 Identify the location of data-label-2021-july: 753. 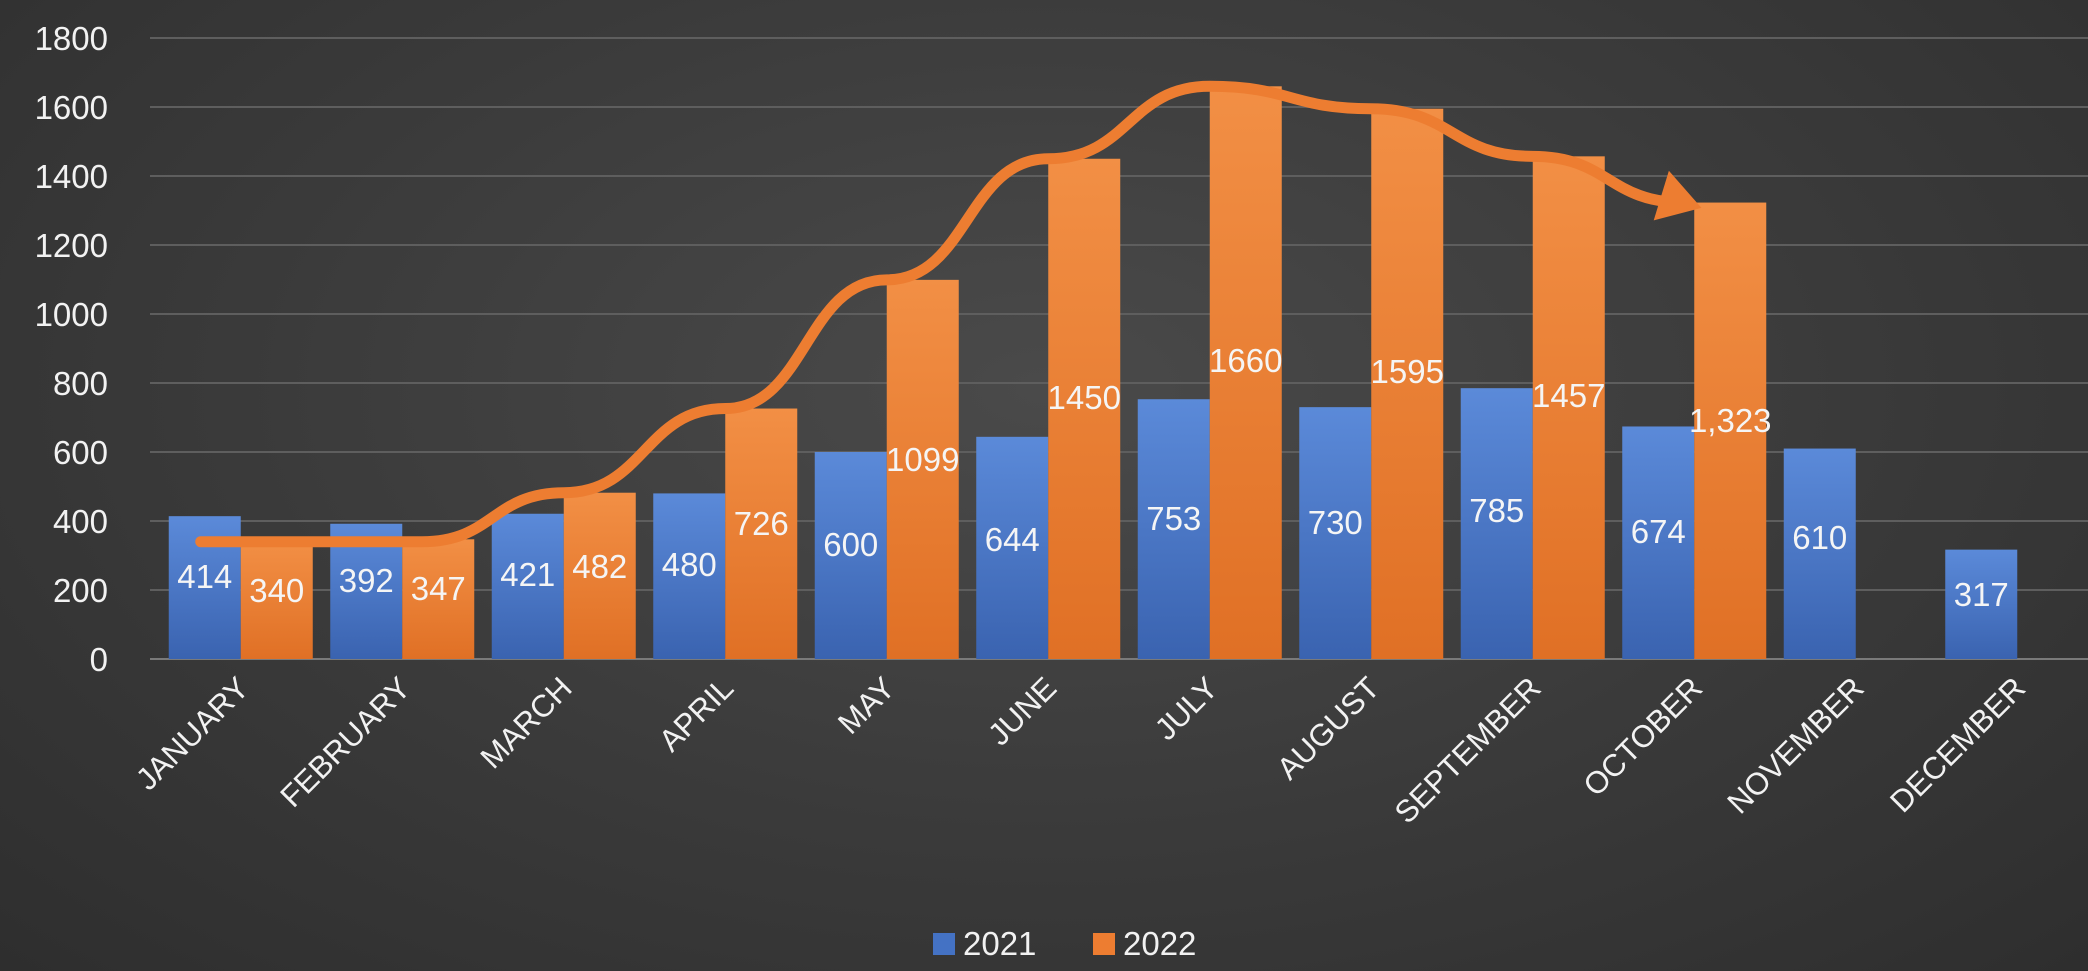
(1173, 518).